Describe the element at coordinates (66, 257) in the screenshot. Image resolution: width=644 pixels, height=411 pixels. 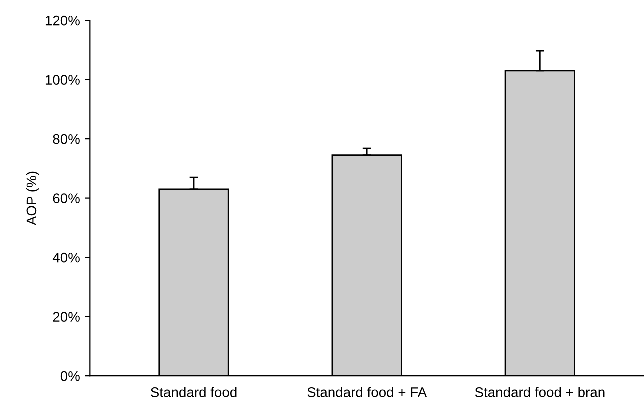
I see `y-tick-label: 40%` at that location.